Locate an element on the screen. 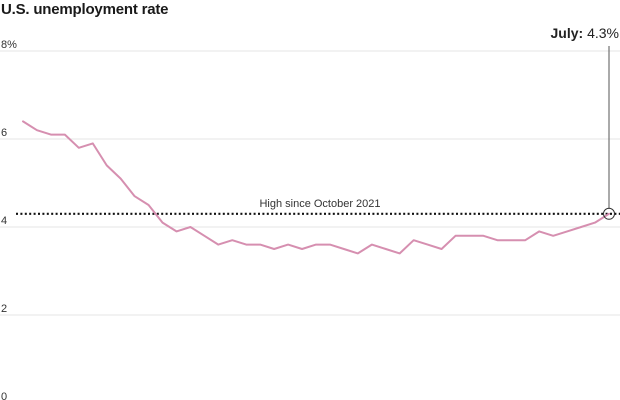 Image resolution: width=620 pixels, height=400 pixels. reference-line-group: High since October 2021 is located at coordinates (318, 206).